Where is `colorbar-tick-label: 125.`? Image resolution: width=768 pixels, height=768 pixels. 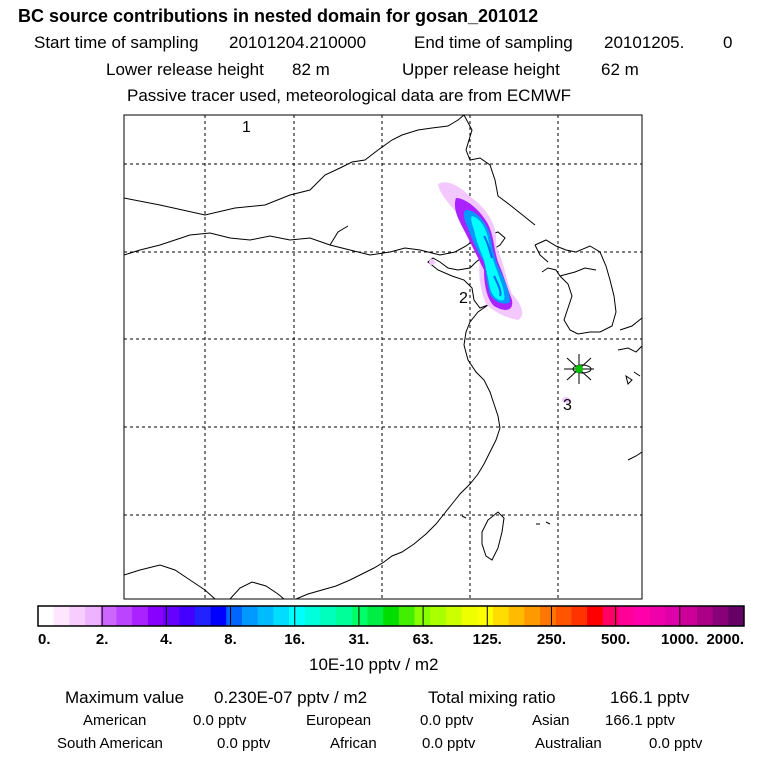
colorbar-tick-label: 125. is located at coordinates (487, 639).